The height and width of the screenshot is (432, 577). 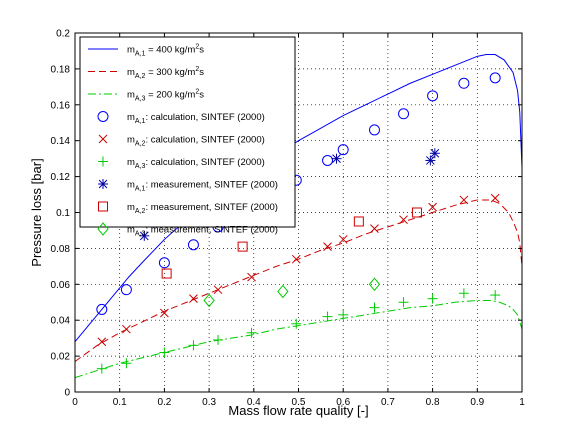 What do you see at coordinates (61, 321) in the screenshot?
I see `y-tick-label: 0.04` at bounding box center [61, 321].